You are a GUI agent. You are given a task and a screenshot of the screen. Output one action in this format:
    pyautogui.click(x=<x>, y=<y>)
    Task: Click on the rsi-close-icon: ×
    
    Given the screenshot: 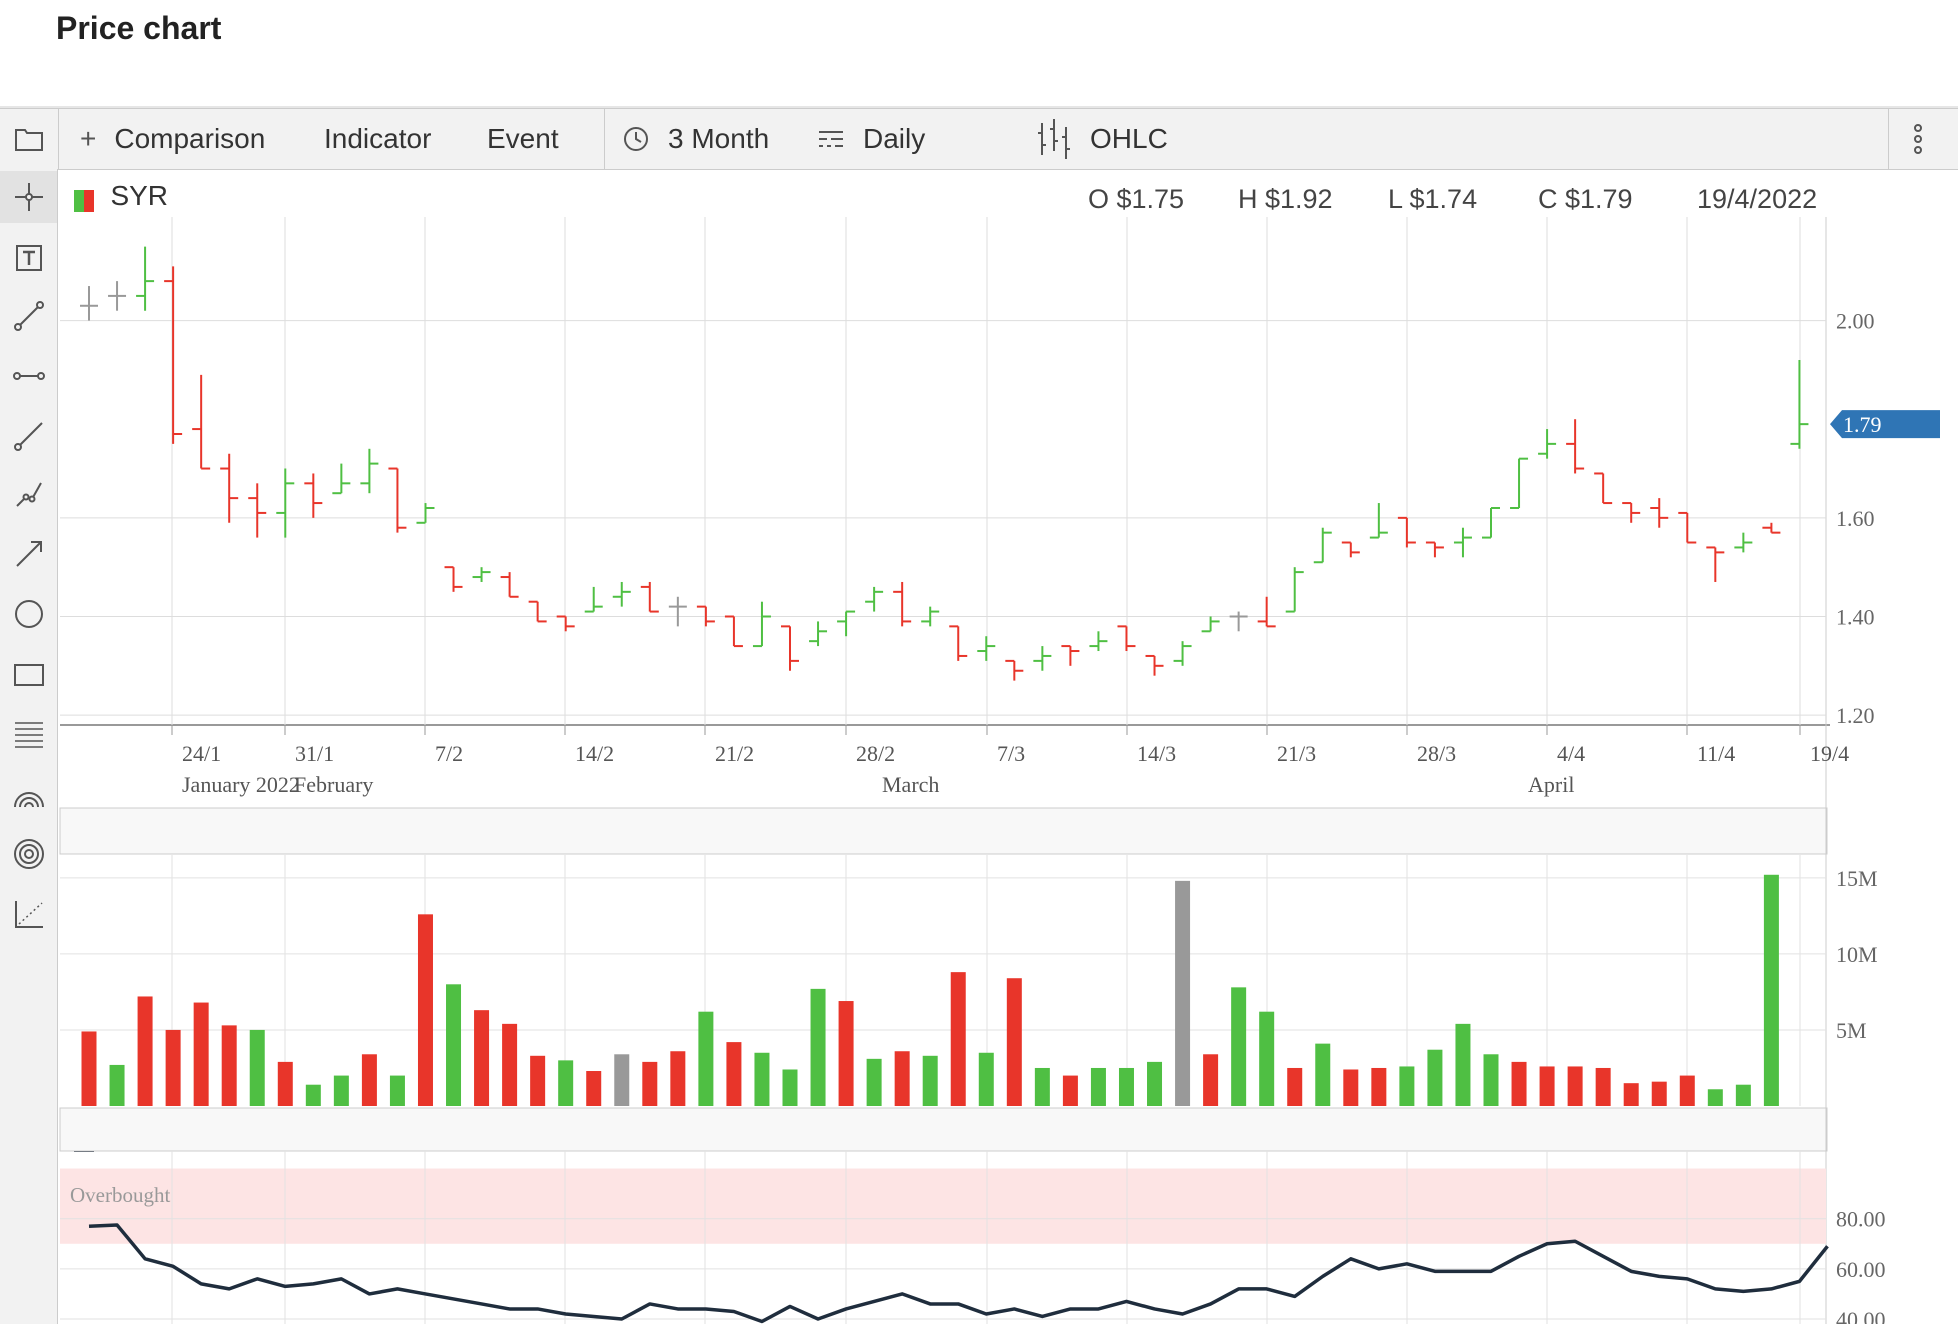 What is the action you would take?
    pyautogui.click(x=1798, y=1130)
    